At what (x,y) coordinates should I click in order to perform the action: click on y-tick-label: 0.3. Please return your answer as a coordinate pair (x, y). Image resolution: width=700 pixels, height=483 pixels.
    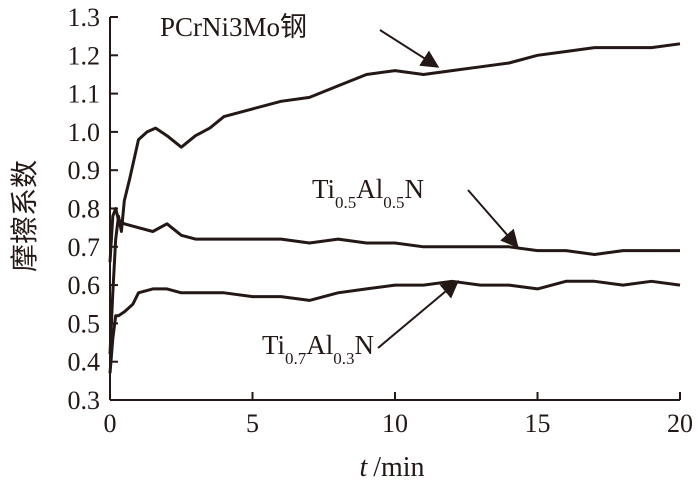
    Looking at the image, I should click on (84, 400).